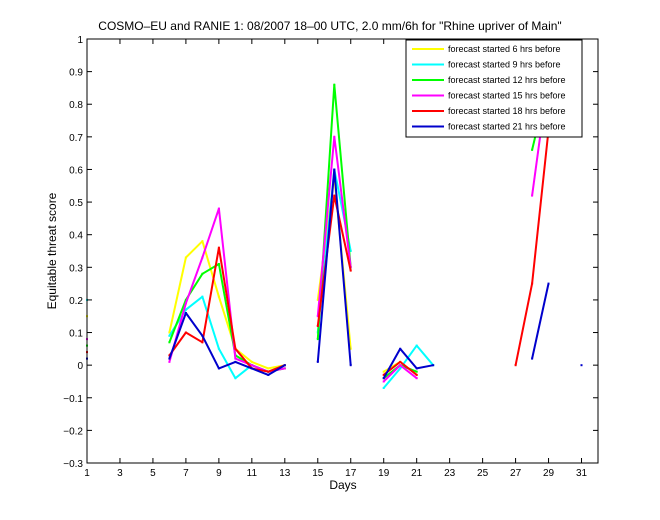  I want to click on y-tick-label: 0.8, so click(76, 105).